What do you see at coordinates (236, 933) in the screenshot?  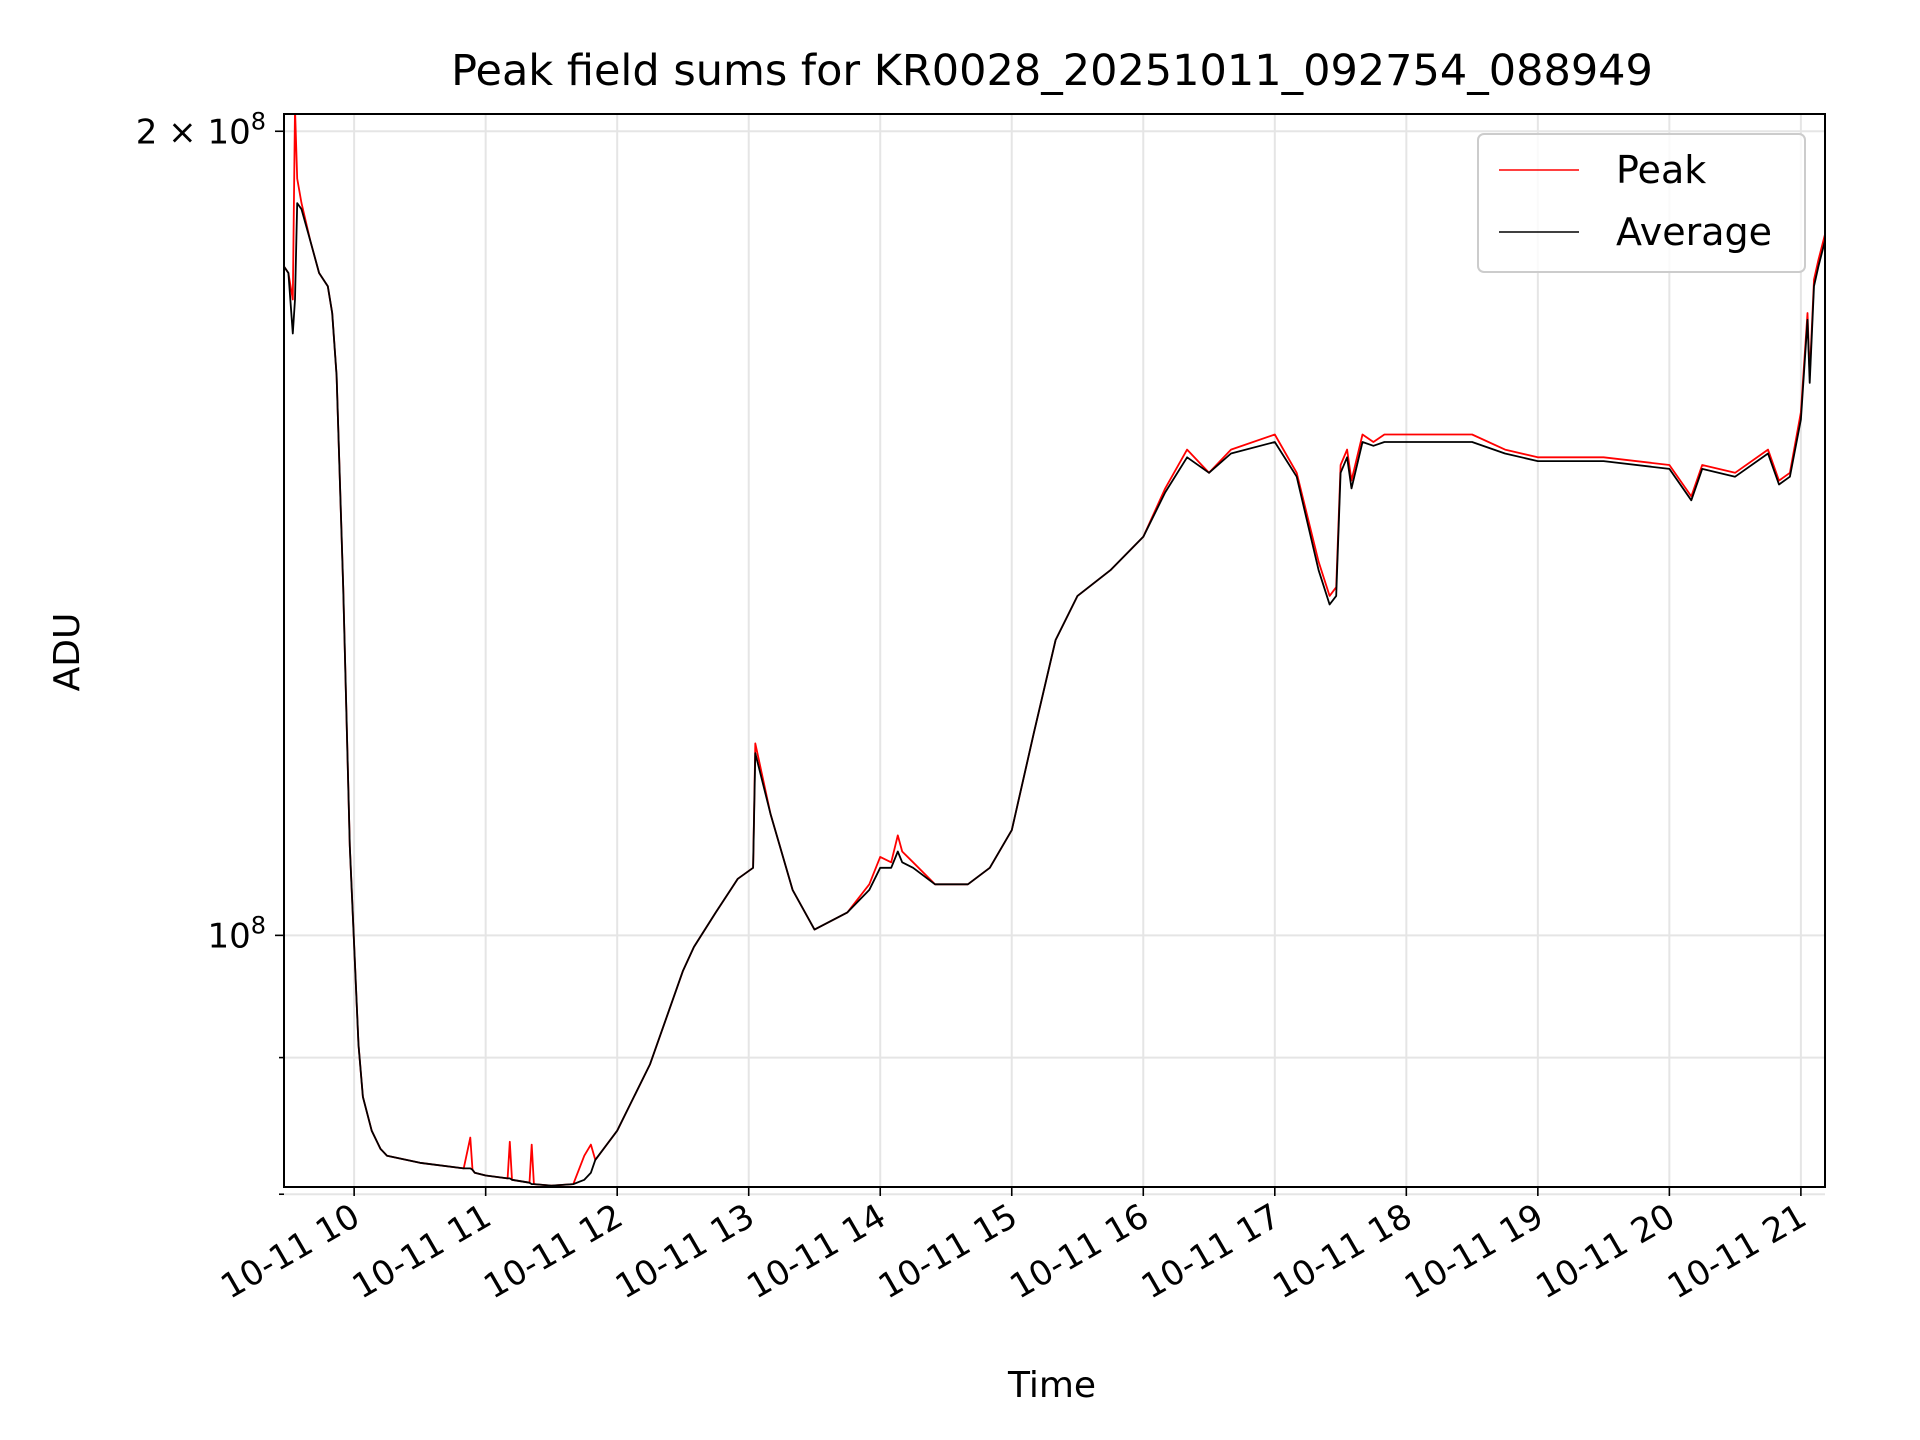 I see `y-tick-label: 108` at bounding box center [236, 933].